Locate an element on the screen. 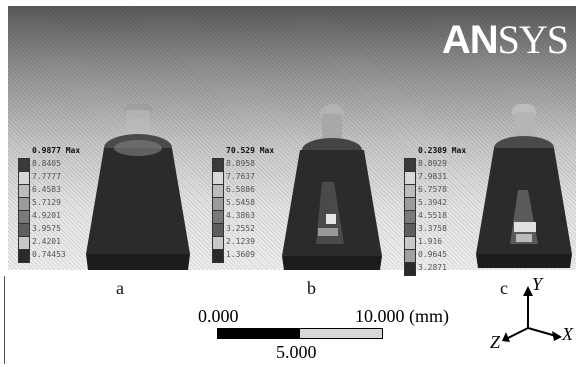  legend-value: 1.916 is located at coordinates (430, 241).